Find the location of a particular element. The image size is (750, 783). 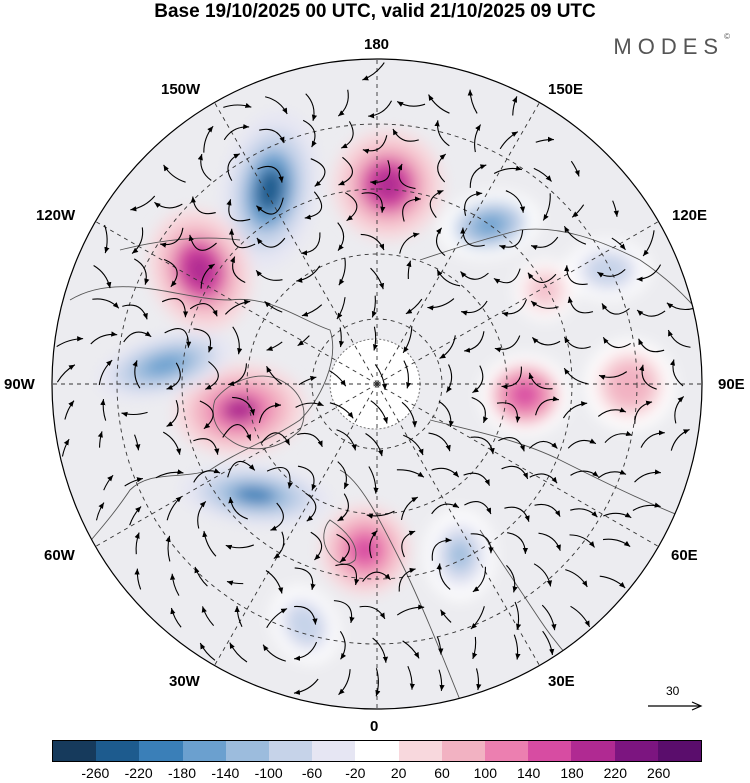

colorbar is located at coordinates (377, 751).